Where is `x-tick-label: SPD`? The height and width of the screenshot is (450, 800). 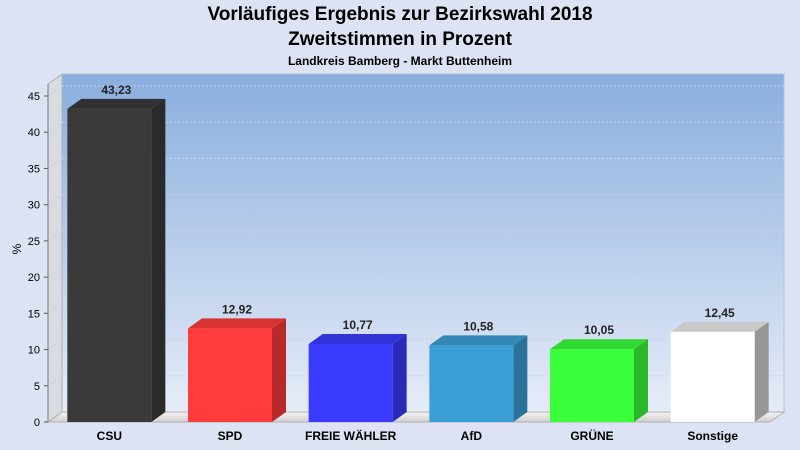
x-tick-label: SPD is located at coordinates (230, 436).